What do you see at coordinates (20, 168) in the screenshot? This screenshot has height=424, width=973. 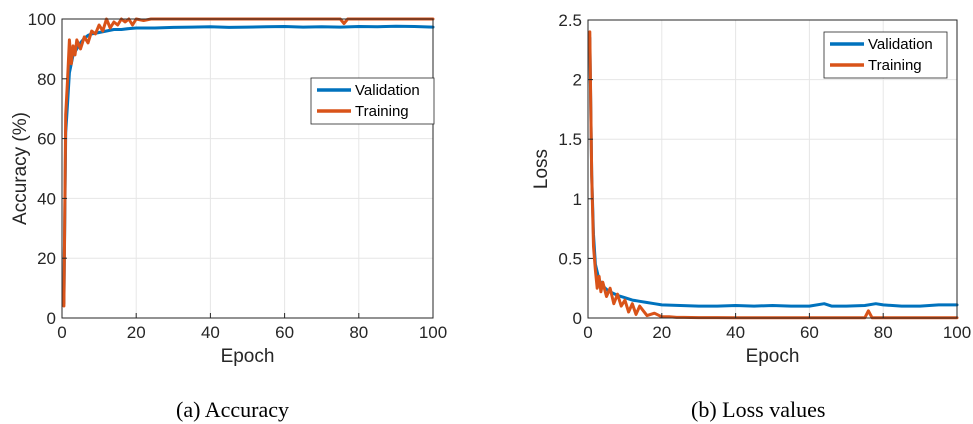 I see `acc-ylabel: Accuracy (%)` at bounding box center [20, 168].